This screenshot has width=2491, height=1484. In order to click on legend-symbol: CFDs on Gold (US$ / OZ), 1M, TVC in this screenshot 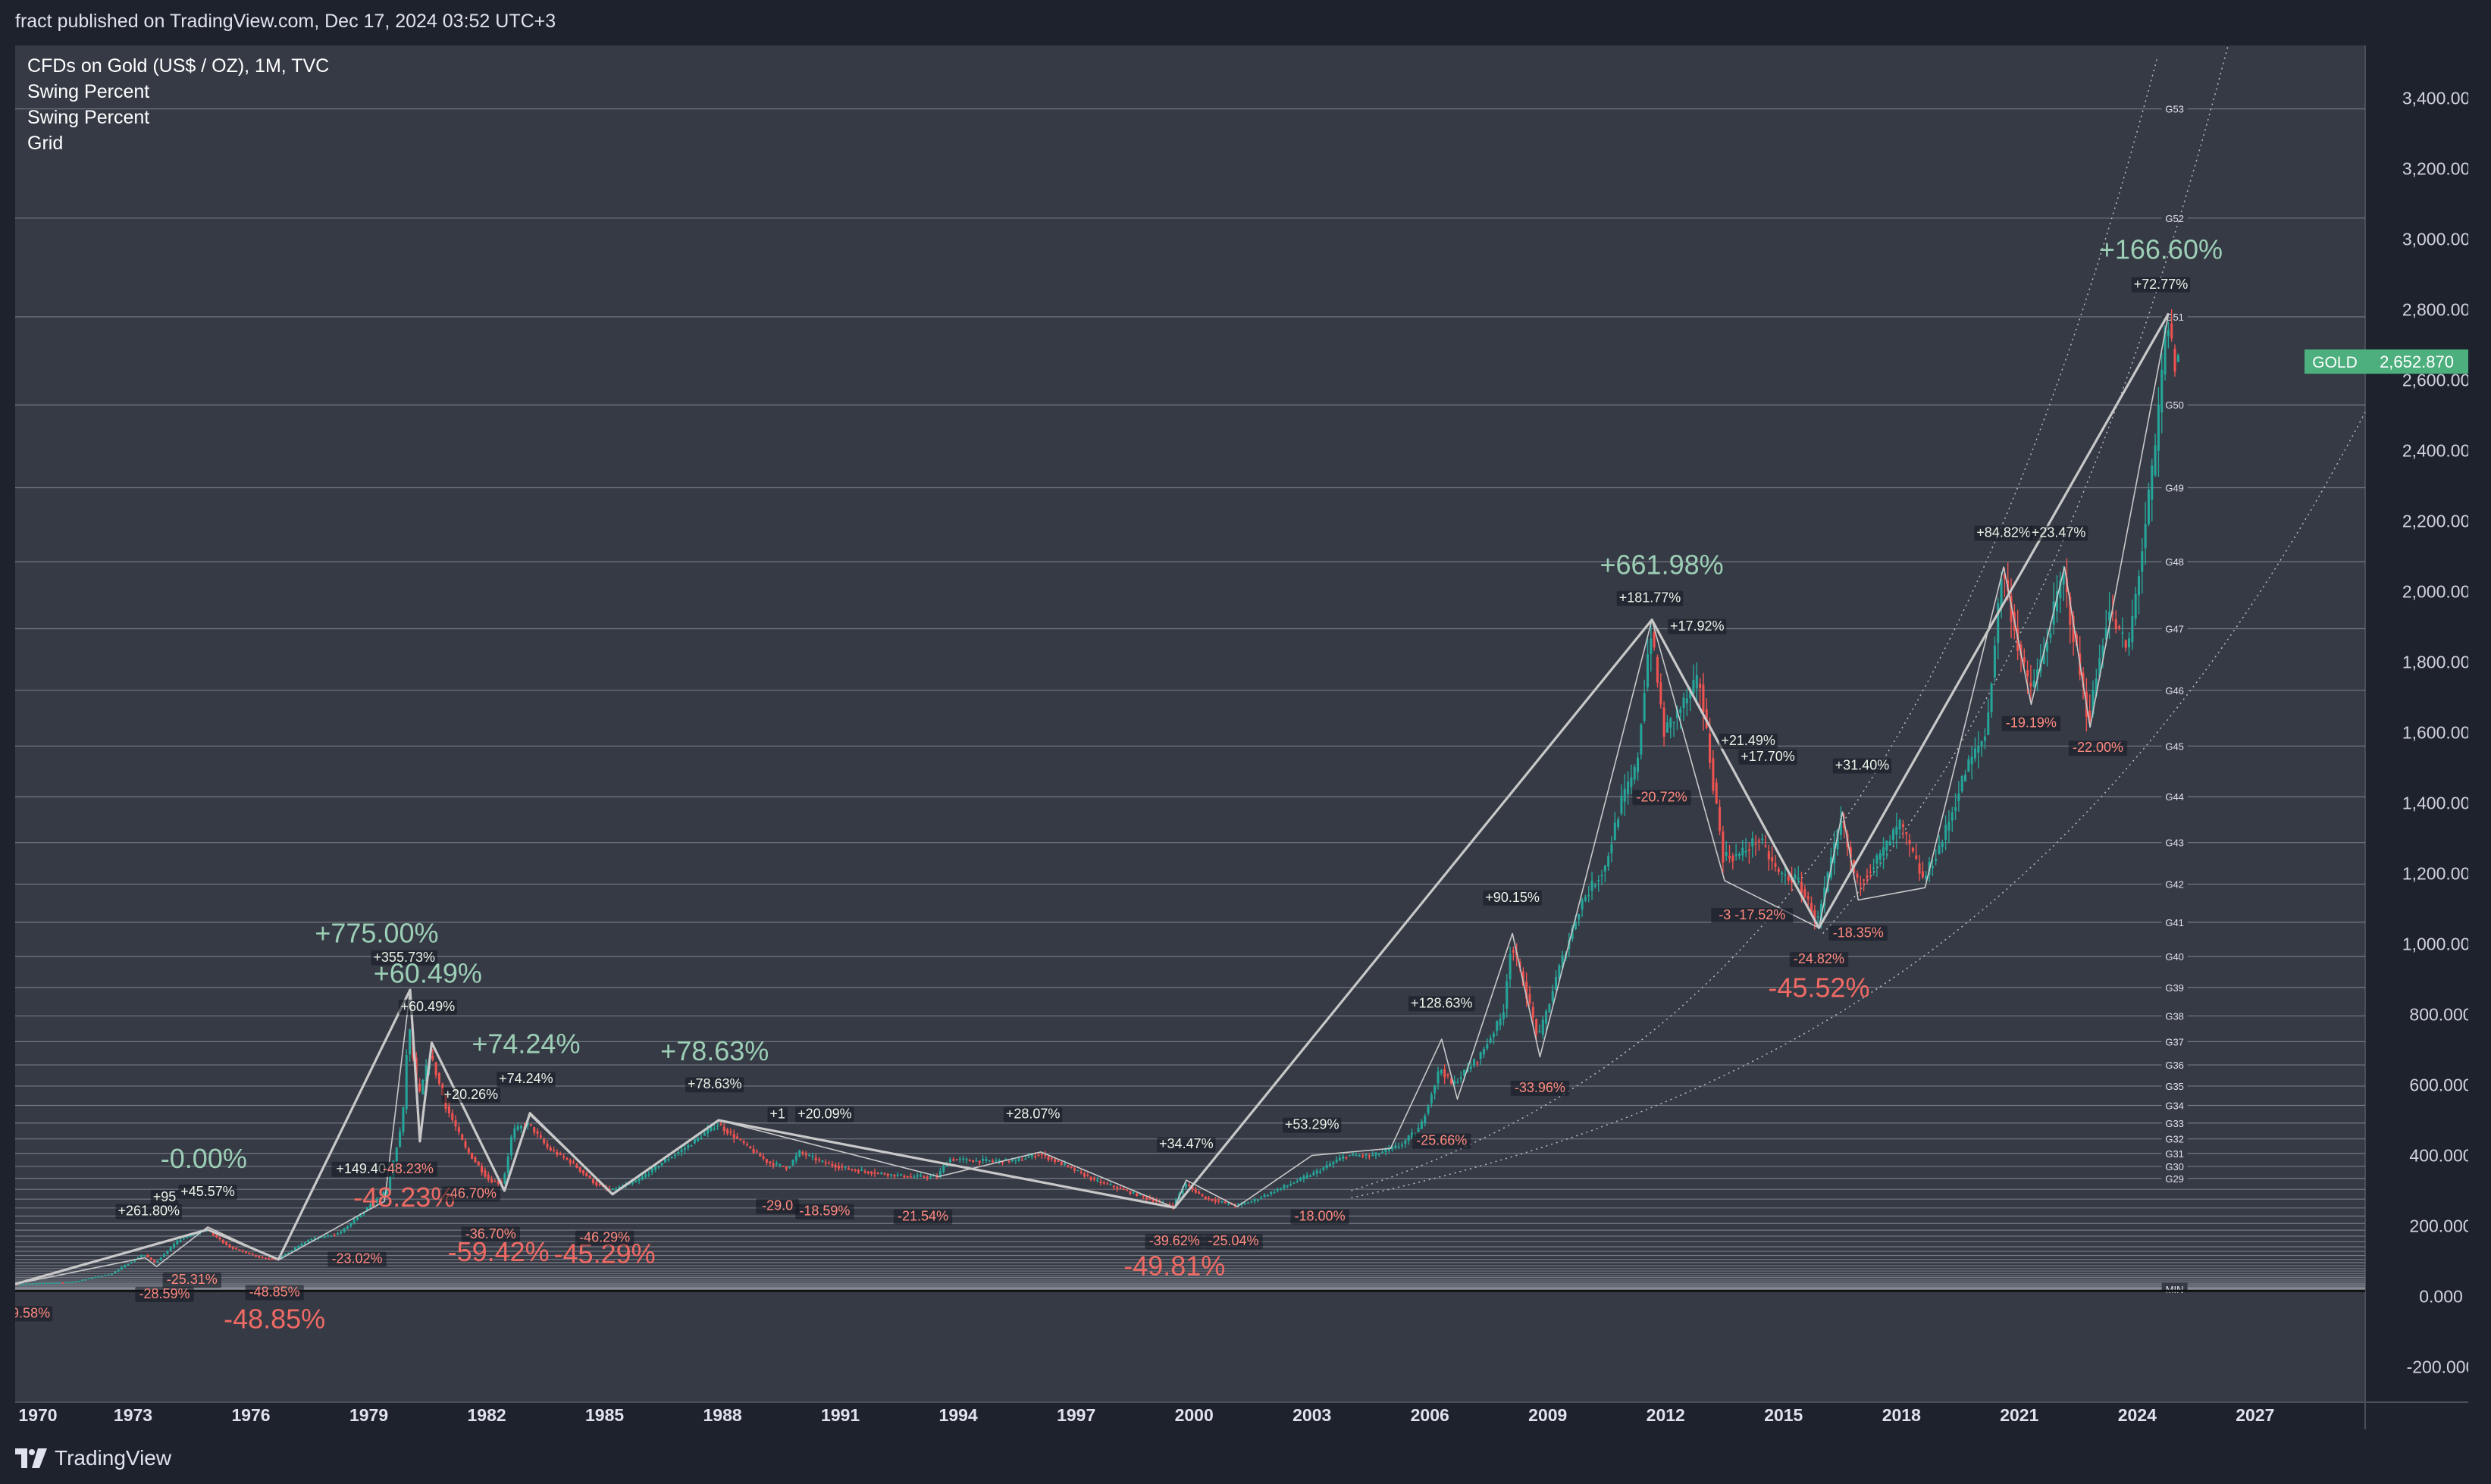, I will do `click(178, 66)`.